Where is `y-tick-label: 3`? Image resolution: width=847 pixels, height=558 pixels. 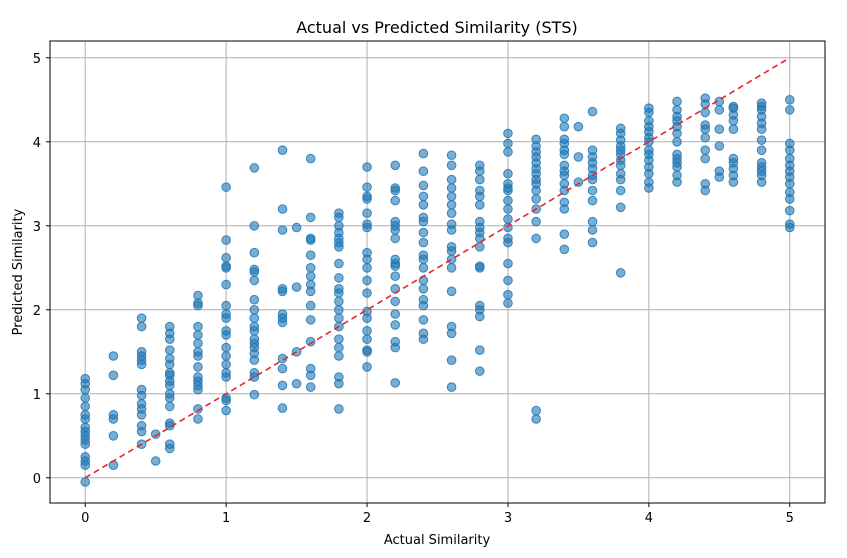 y-tick-label: 3 is located at coordinates (37, 227).